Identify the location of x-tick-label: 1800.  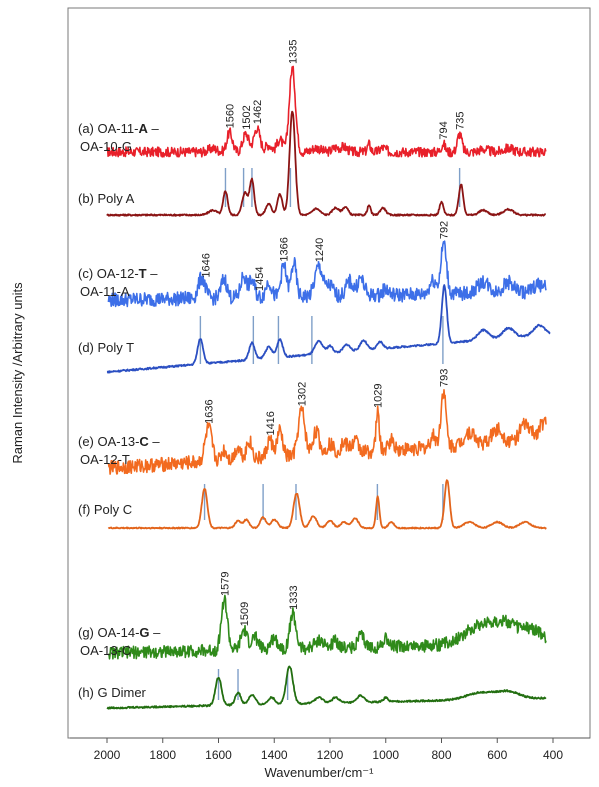
(162, 755).